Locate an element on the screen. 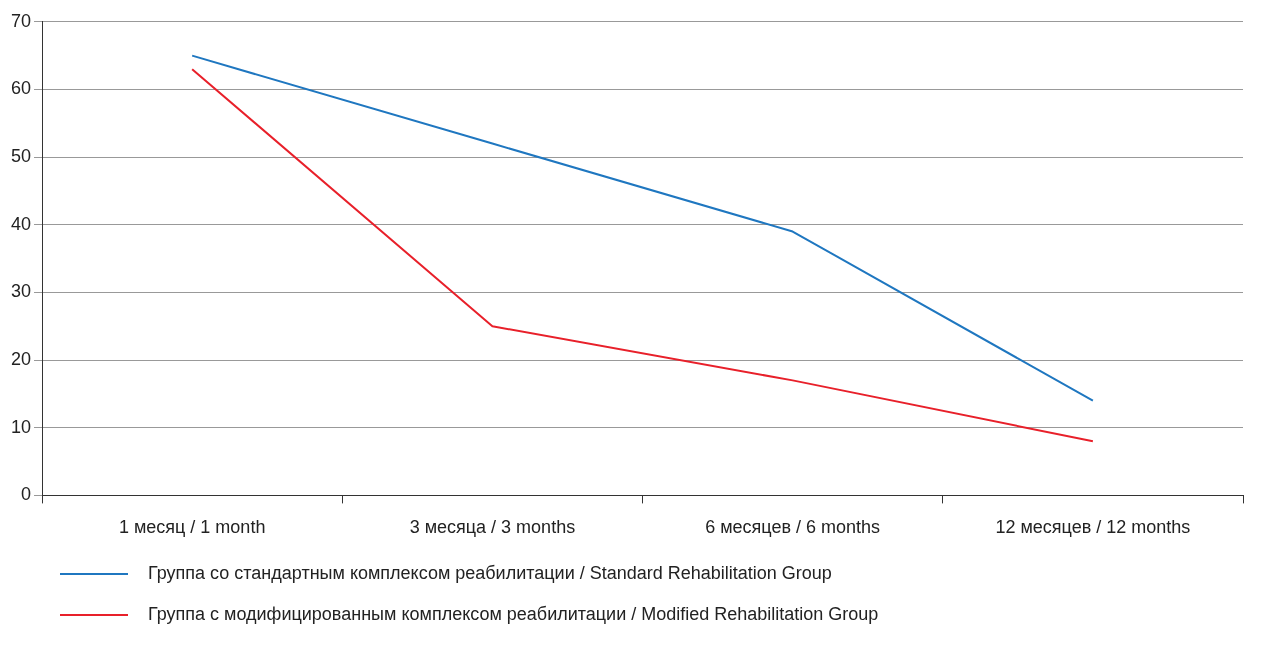 This screenshot has width=1263, height=664. y-tick-label: 70 is located at coordinates (21, 20).